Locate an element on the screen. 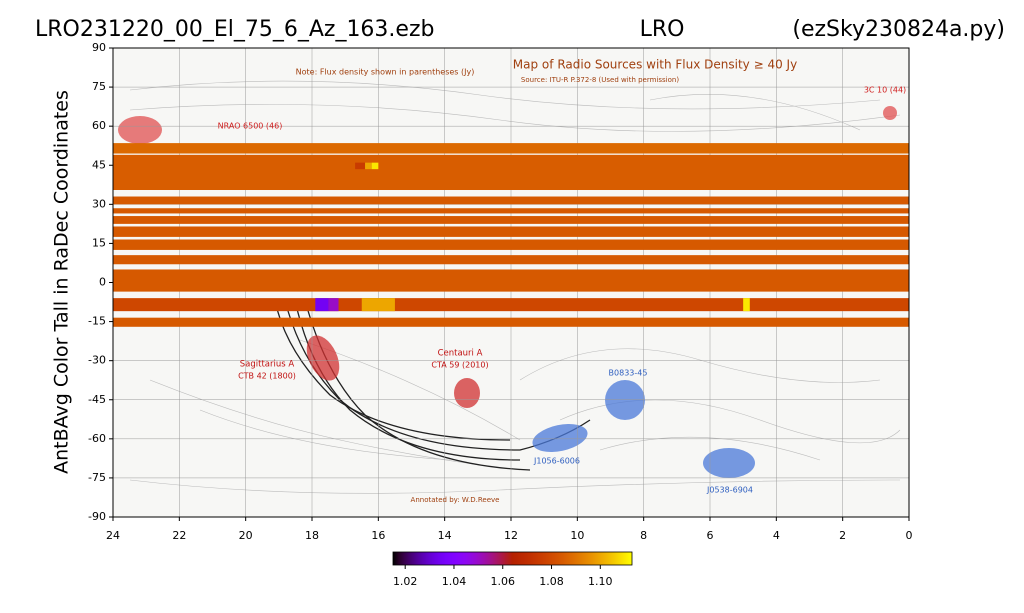 The image size is (1024, 613). y-tick-label: 45 is located at coordinates (99, 164).